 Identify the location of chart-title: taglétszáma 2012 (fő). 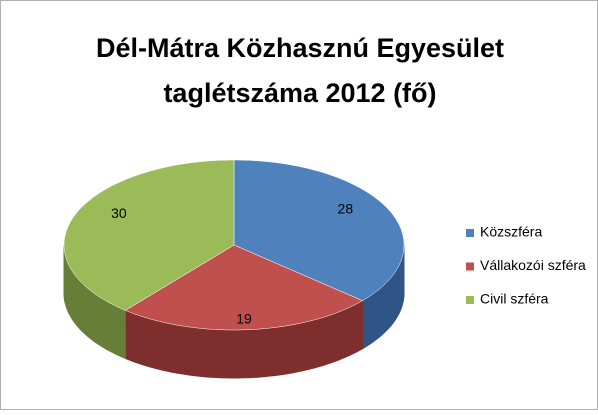
(299, 93).